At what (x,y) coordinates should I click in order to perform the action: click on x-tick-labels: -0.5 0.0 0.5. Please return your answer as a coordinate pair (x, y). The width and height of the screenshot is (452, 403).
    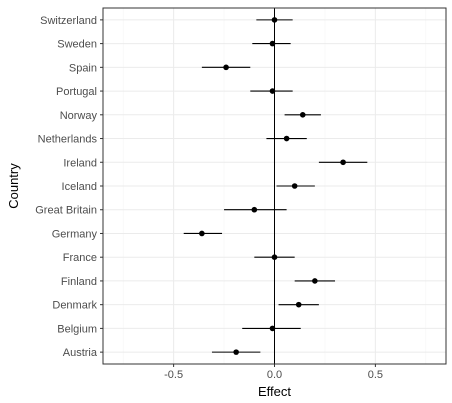
    Looking at the image, I should click on (273, 372).